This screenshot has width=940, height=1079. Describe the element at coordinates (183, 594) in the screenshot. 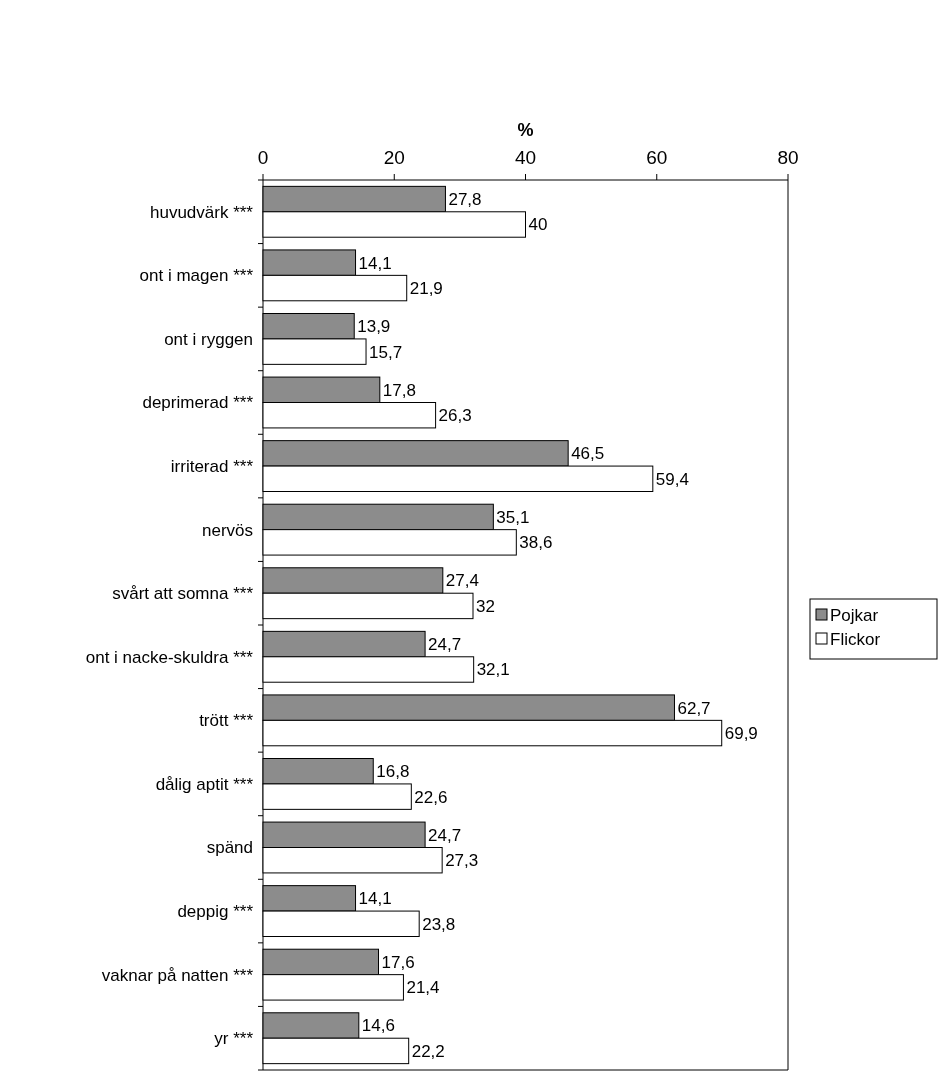

I see `y-tick-label: svårt att somna ***` at that location.